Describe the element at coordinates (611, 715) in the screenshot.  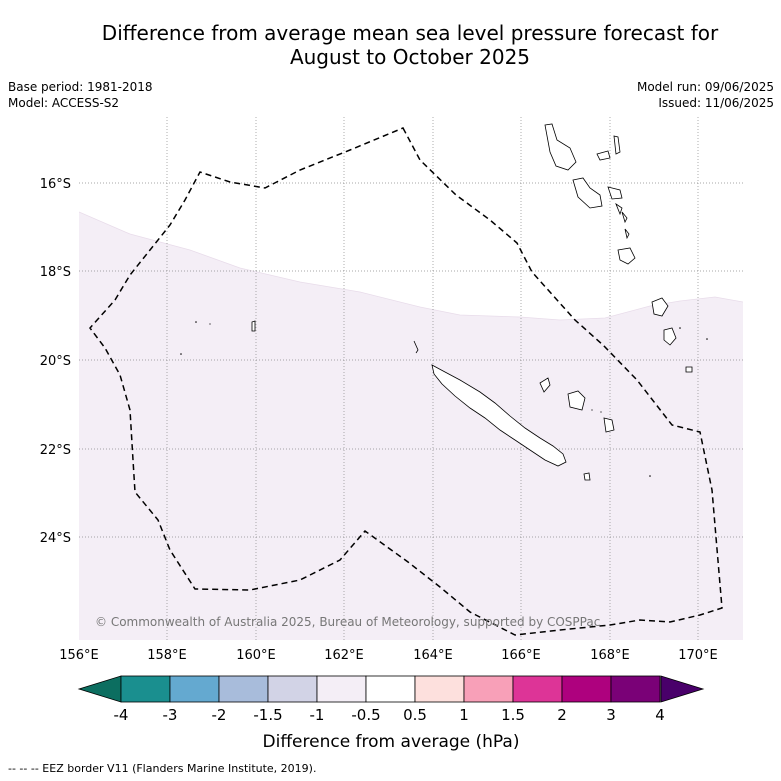
I see `colorbar-tick-label: 3` at that location.